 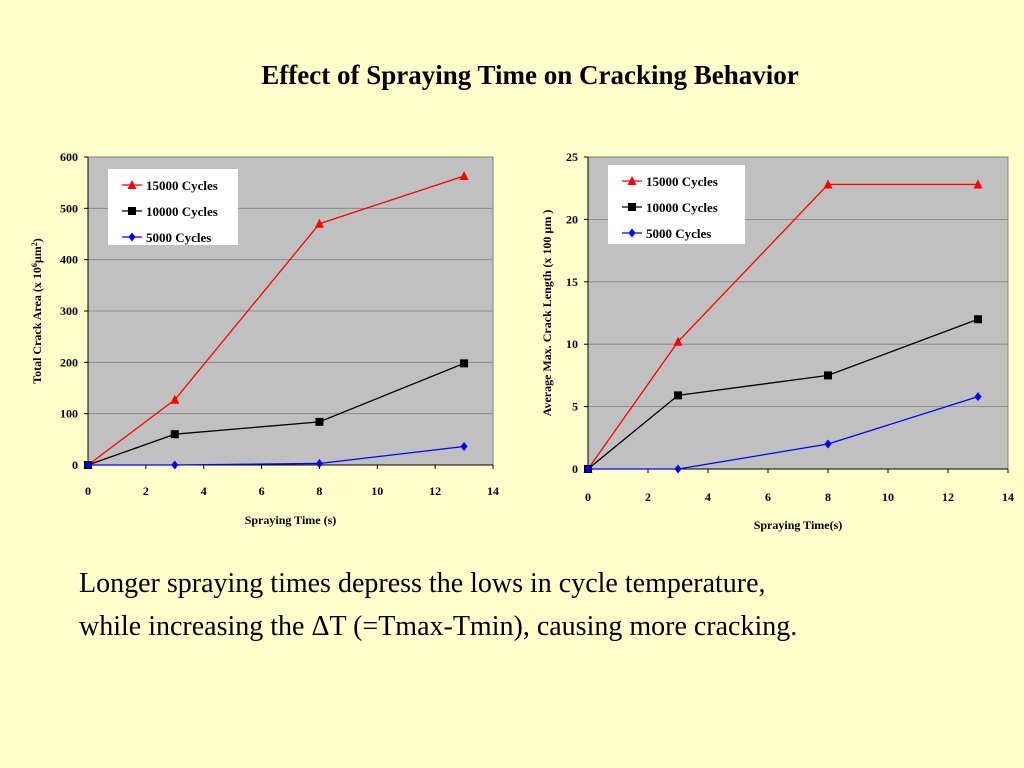 What do you see at coordinates (37, 254) in the screenshot?
I see `y-axis-label-part: µm` at bounding box center [37, 254].